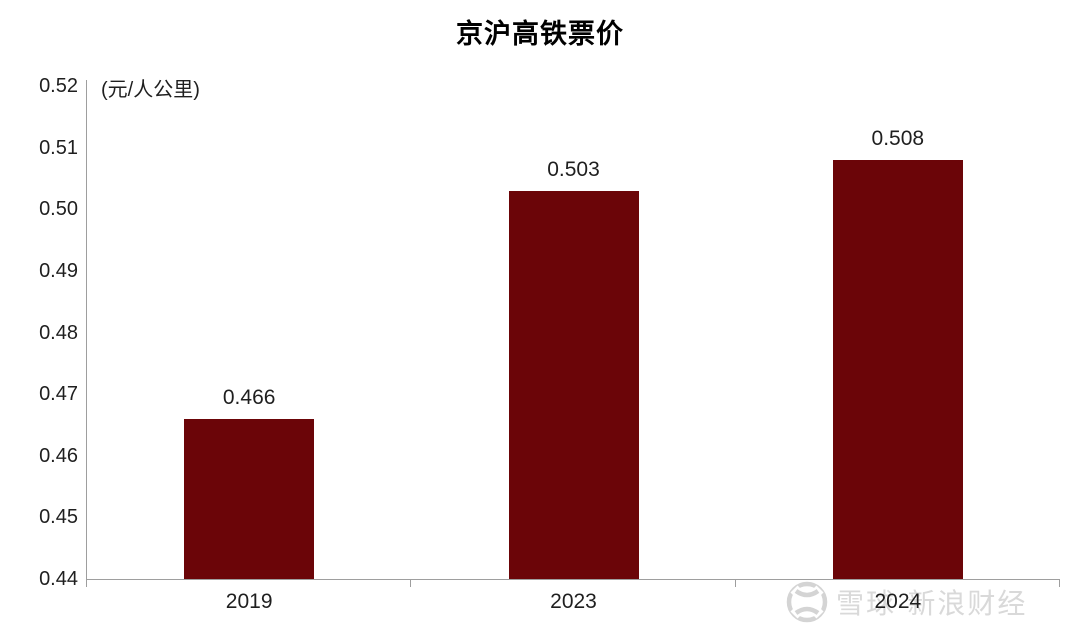 Image resolution: width=1080 pixels, height=633 pixels. Describe the element at coordinates (86, 333) in the screenshot. I see `y-axis-line` at that location.